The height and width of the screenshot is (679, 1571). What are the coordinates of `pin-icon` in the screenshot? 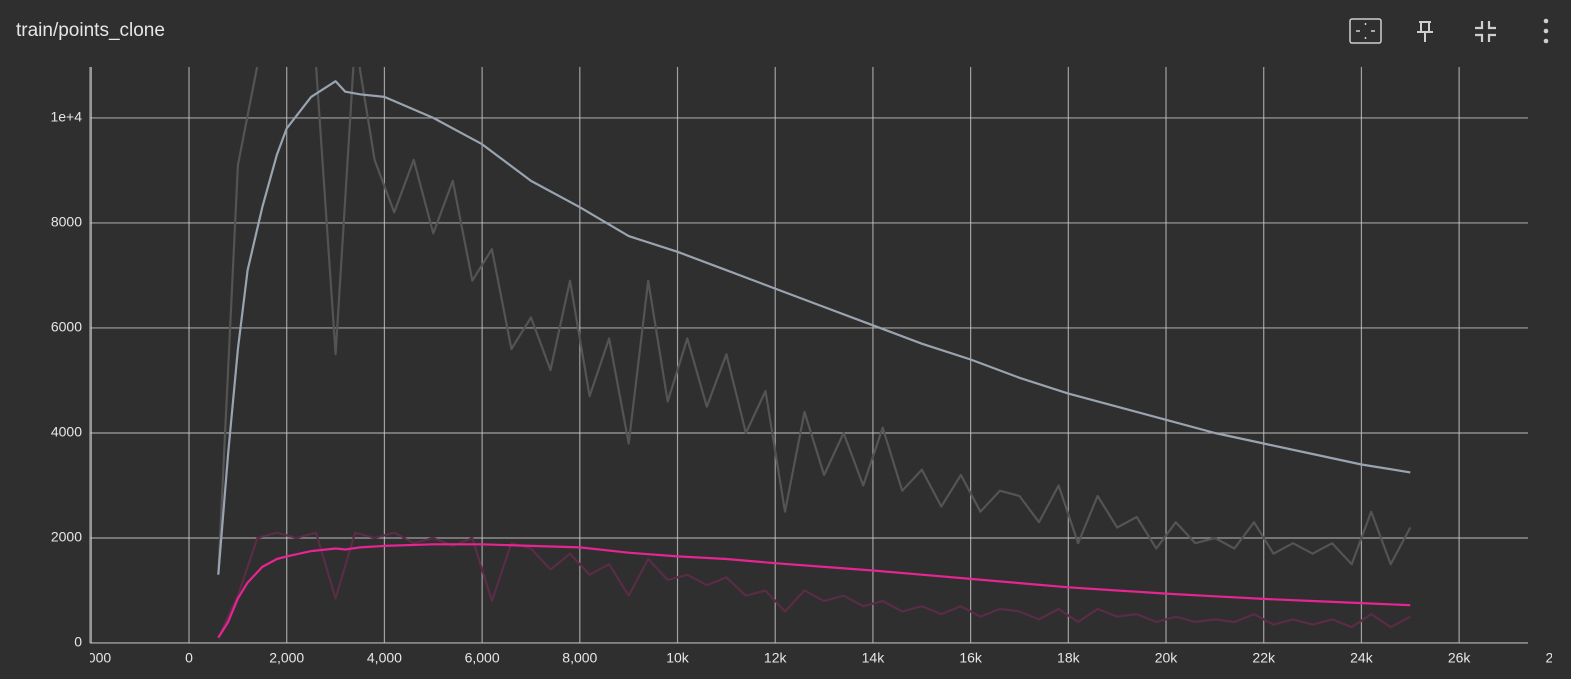 It's located at (1425, 31).